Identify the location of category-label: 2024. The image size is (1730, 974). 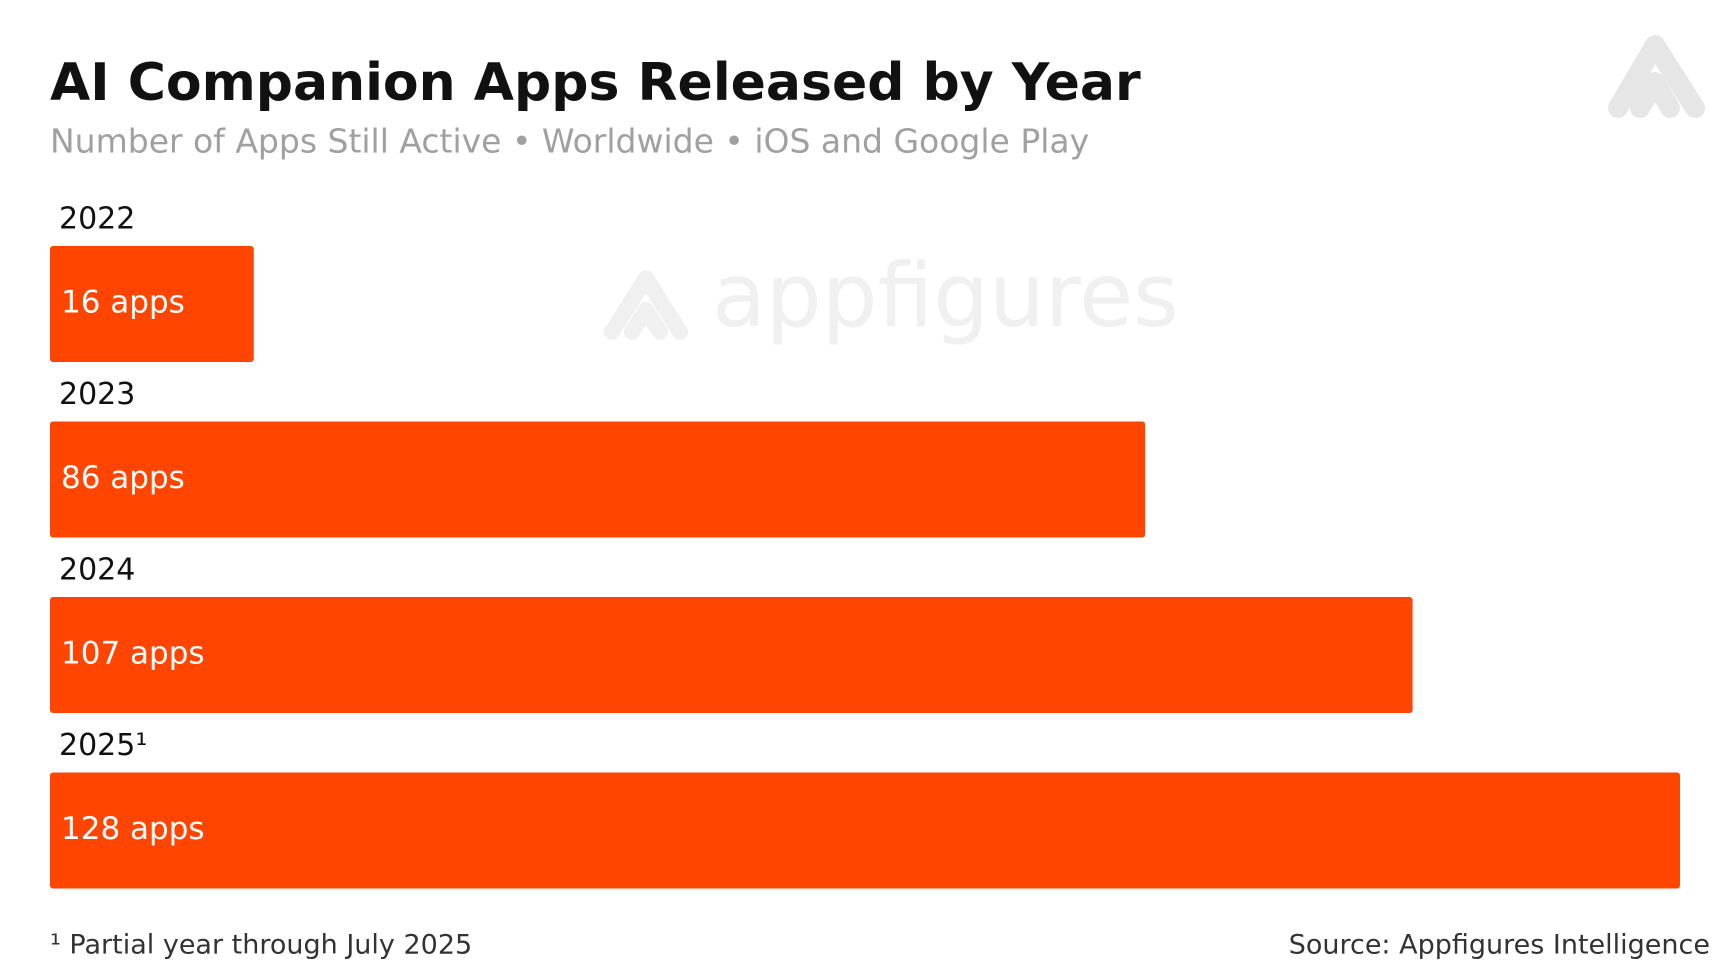
(97, 570).